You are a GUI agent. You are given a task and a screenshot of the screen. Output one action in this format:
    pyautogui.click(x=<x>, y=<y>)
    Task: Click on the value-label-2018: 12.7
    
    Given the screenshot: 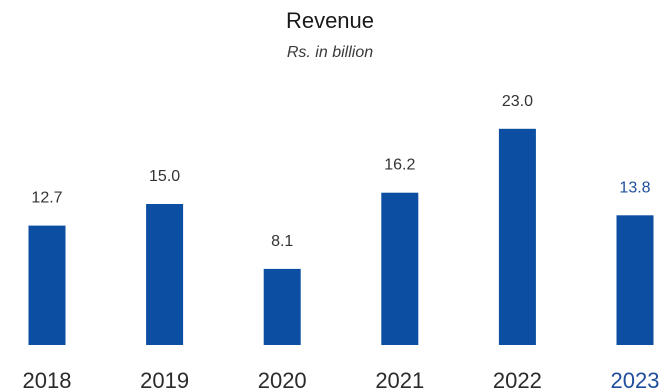 What is the action you would take?
    pyautogui.click(x=46, y=198)
    